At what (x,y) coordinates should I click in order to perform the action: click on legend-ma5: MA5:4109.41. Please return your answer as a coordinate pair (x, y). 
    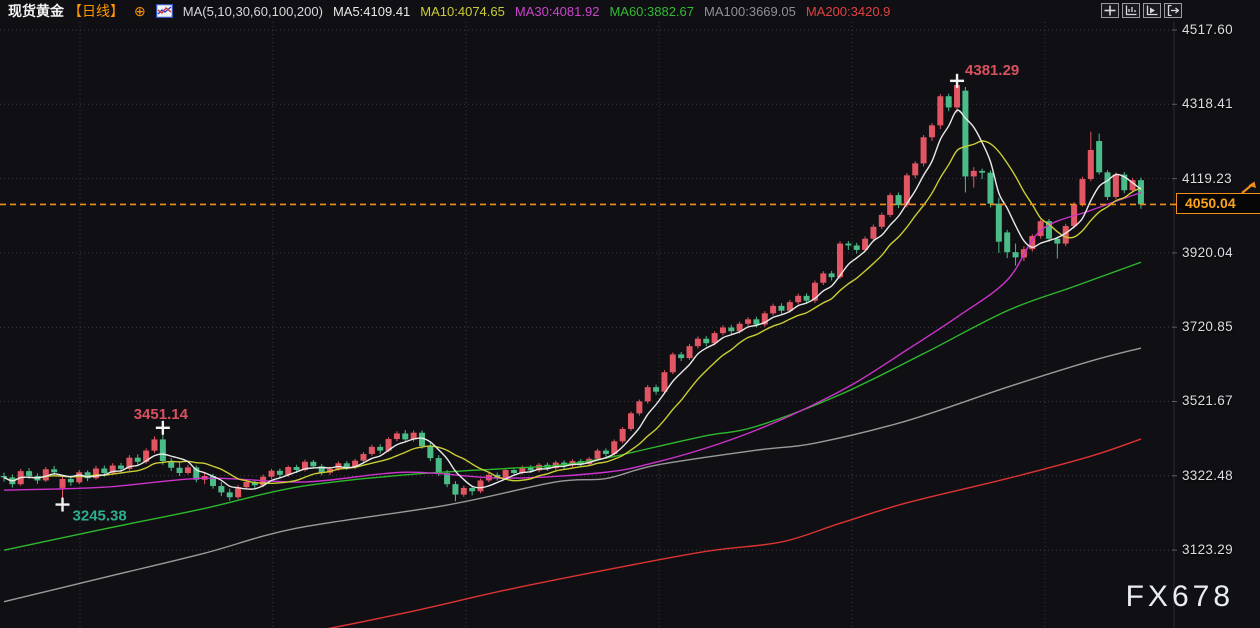
    Looking at the image, I should click on (371, 11).